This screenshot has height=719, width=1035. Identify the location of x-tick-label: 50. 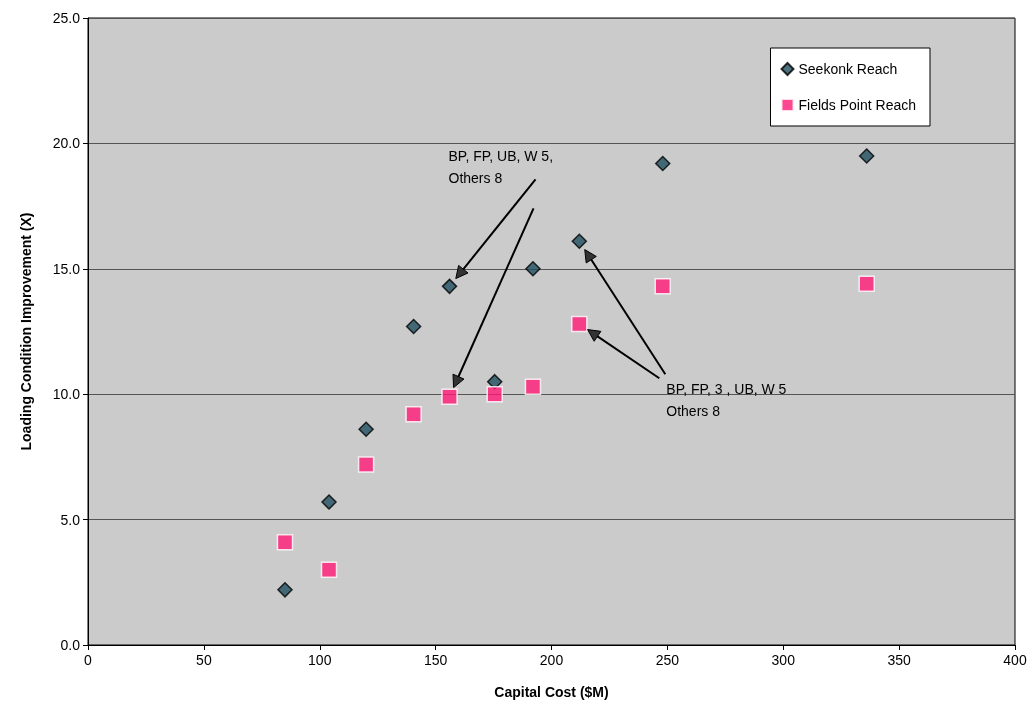
(204, 660).